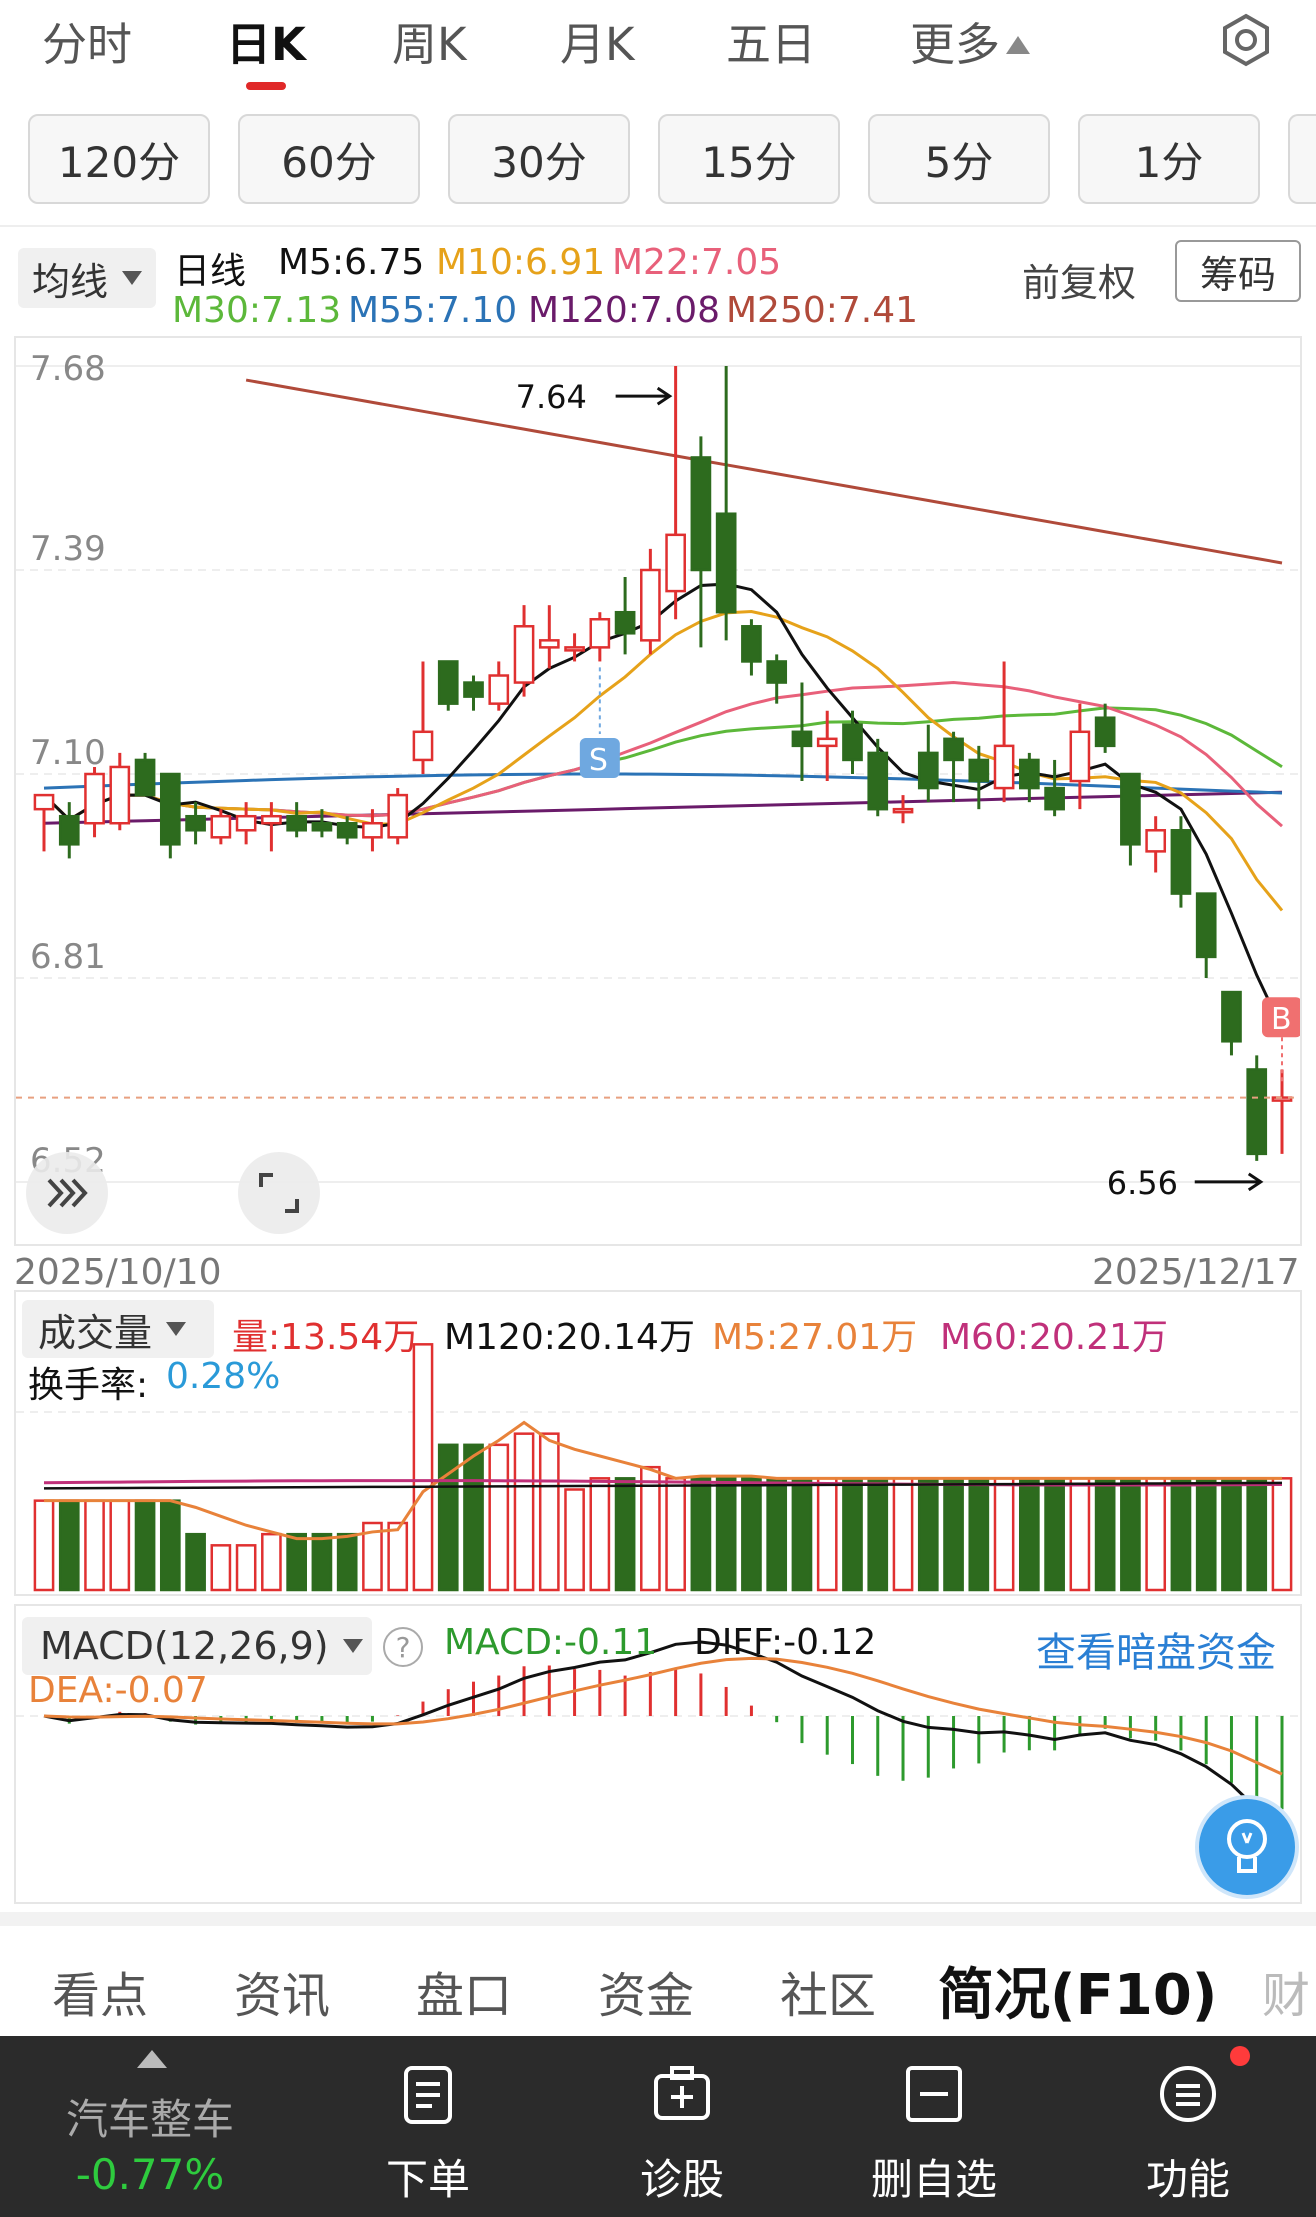 The width and height of the screenshot is (1316, 2217). What do you see at coordinates (1302, 159) in the screenshot?
I see `period-more-button` at bounding box center [1302, 159].